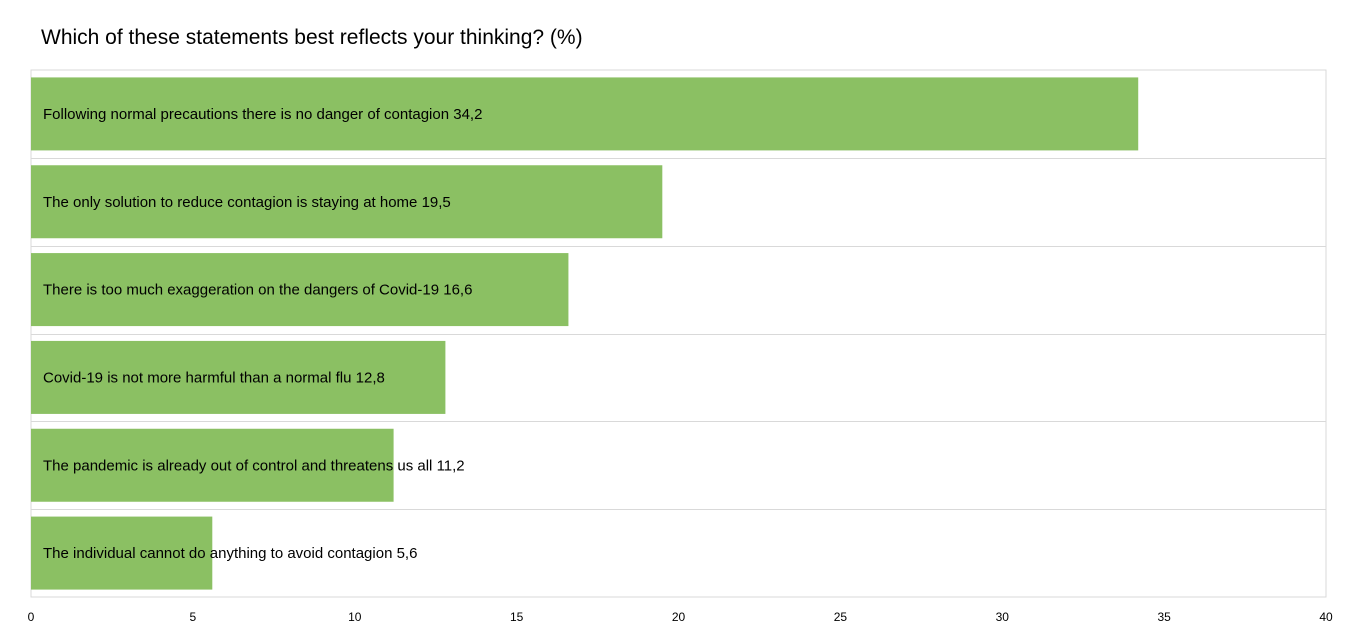 The height and width of the screenshot is (640, 1350). Describe the element at coordinates (467, 114) in the screenshot. I see `bar-value-label: 34,2` at that location.